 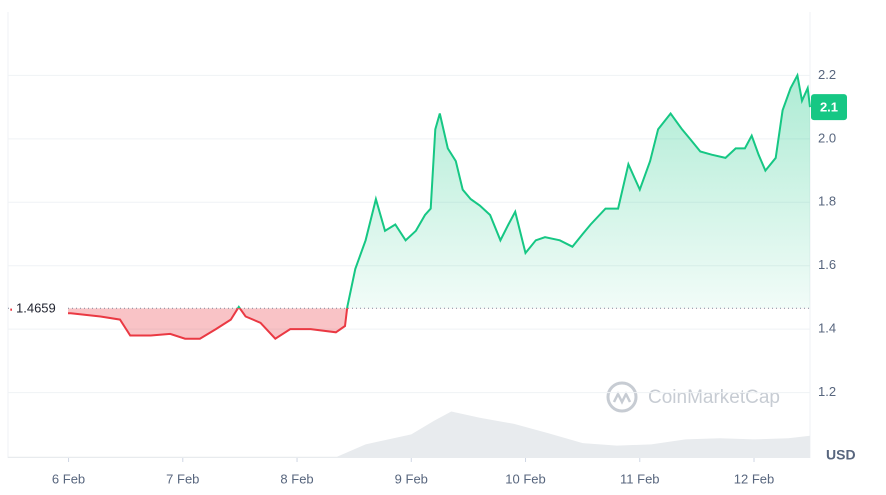 I want to click on y-tick-label: 2.0, so click(x=827, y=137).